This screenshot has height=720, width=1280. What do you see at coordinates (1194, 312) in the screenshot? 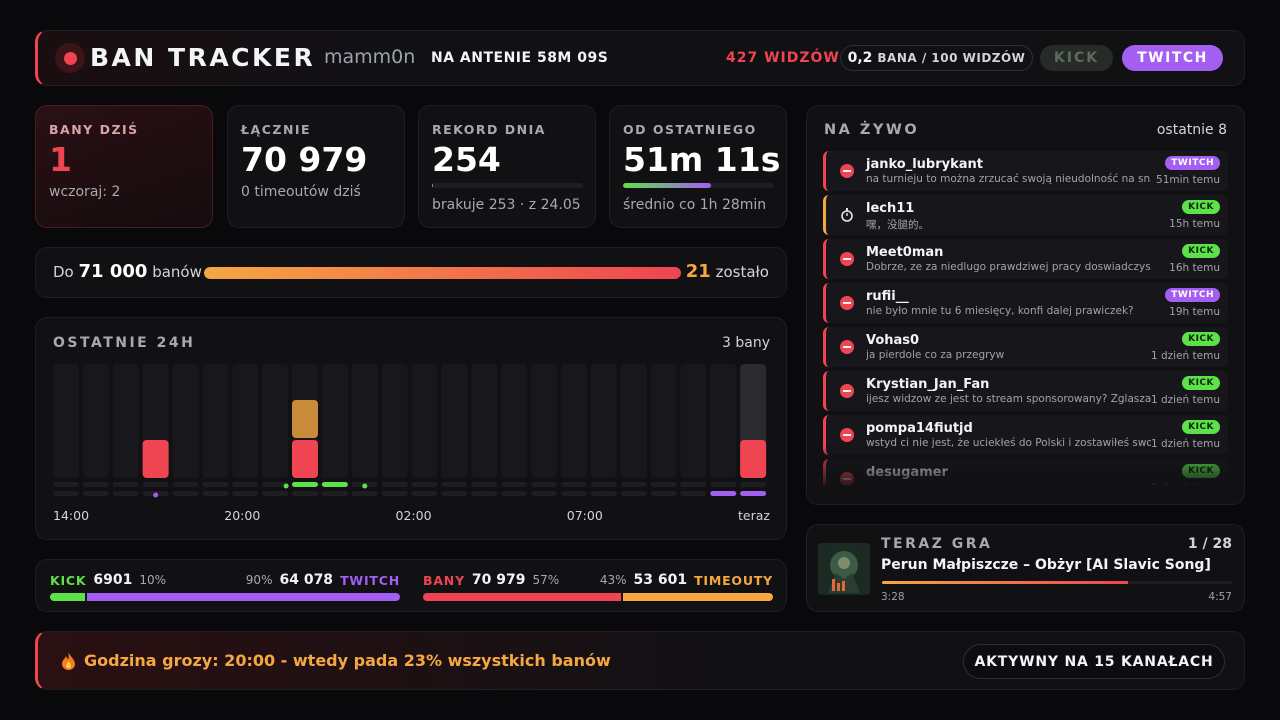
I see `time: 19h temu` at bounding box center [1194, 312].